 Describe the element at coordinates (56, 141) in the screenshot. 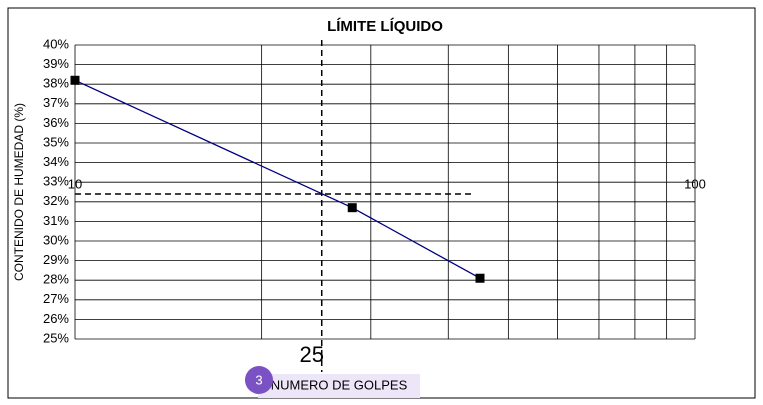

I see `y-tick-label: 35%` at that location.